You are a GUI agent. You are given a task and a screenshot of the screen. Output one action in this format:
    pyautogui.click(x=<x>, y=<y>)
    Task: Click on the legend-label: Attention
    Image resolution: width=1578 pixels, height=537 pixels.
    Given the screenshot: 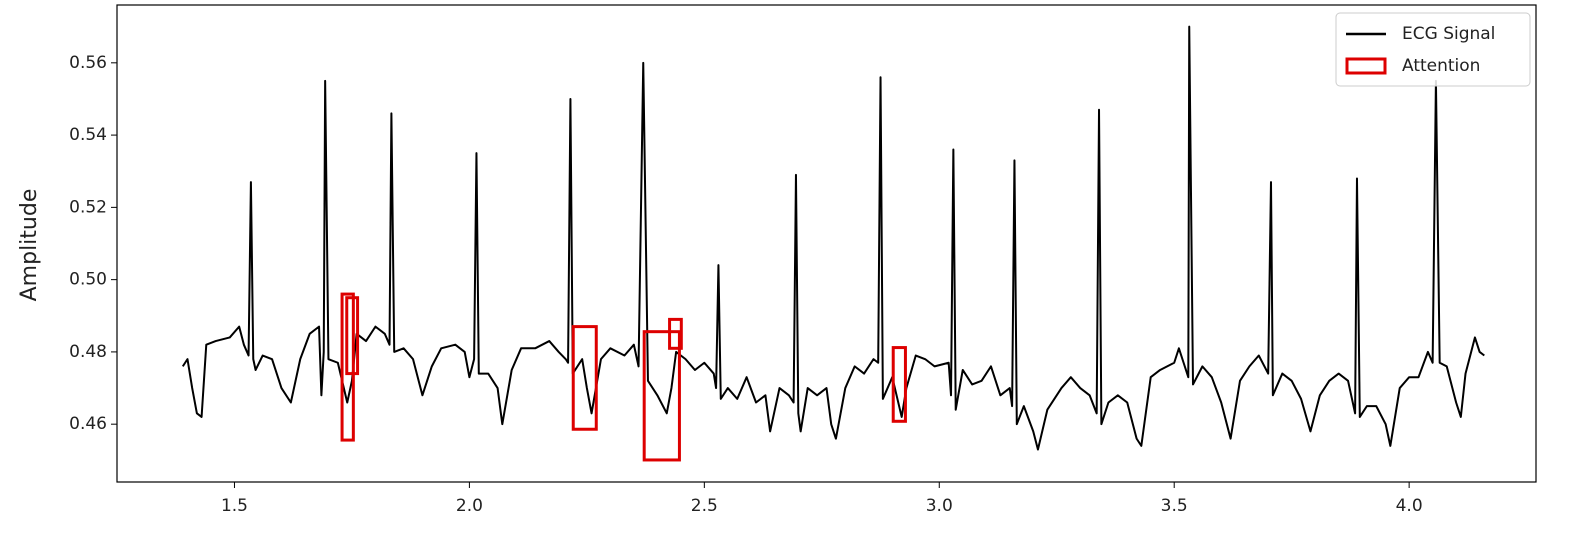 What is the action you would take?
    pyautogui.click(x=1441, y=66)
    